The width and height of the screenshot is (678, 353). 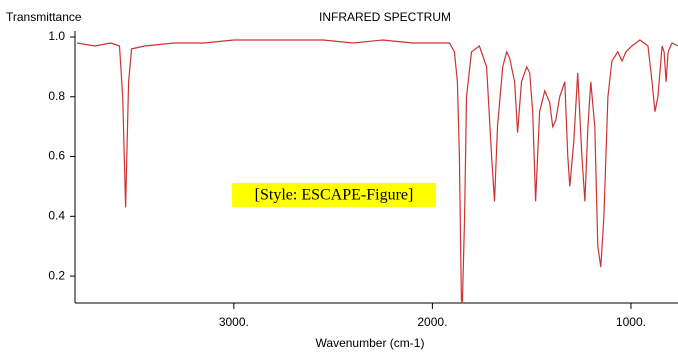 I want to click on y-tick-label: 0.8, so click(x=56, y=96).